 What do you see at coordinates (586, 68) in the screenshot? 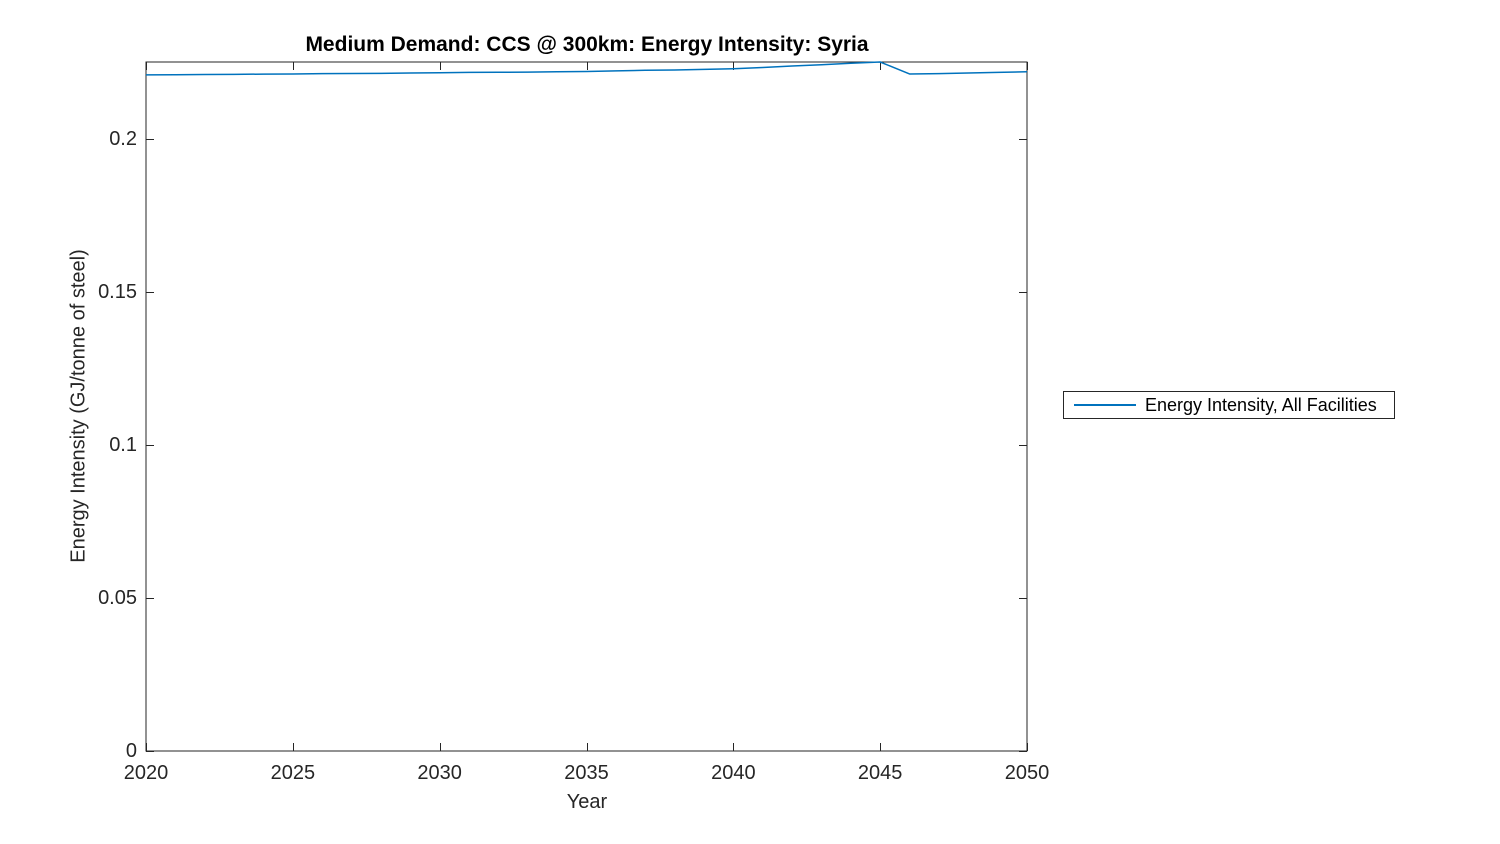
I see `series-line` at bounding box center [586, 68].